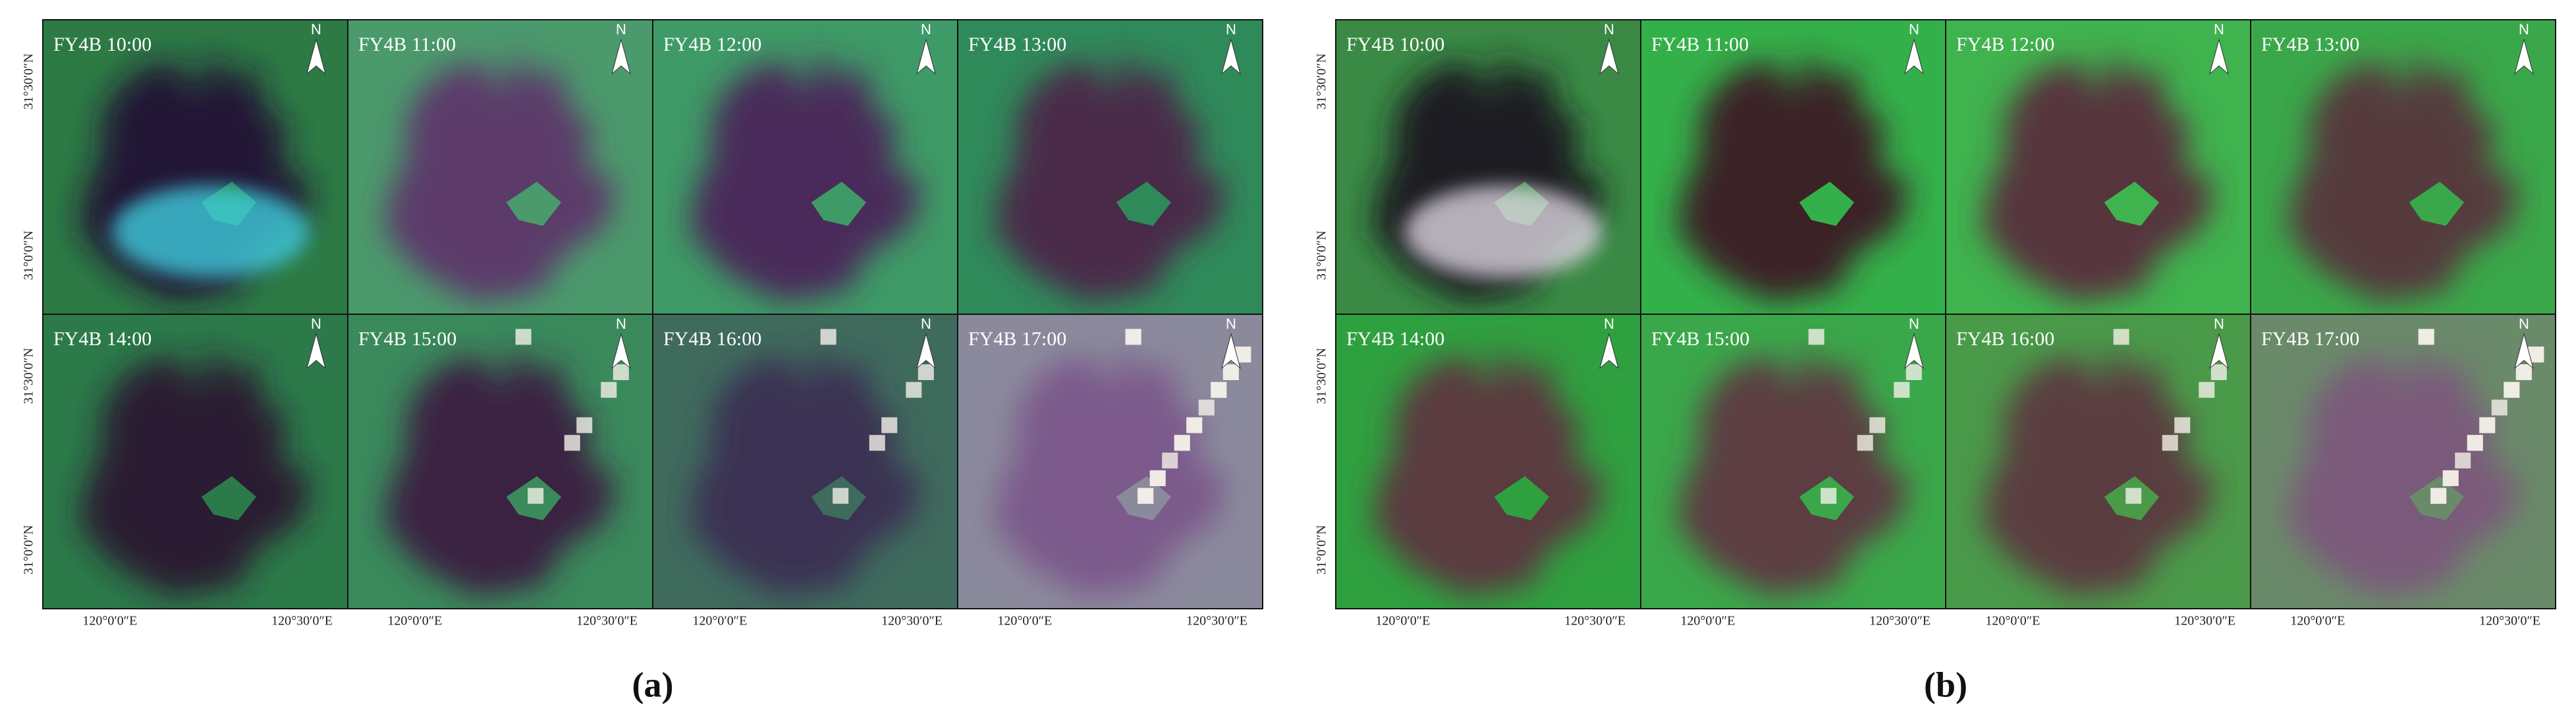  What do you see at coordinates (407, 339) in the screenshot?
I see `image-title: FY4B 15:00` at bounding box center [407, 339].